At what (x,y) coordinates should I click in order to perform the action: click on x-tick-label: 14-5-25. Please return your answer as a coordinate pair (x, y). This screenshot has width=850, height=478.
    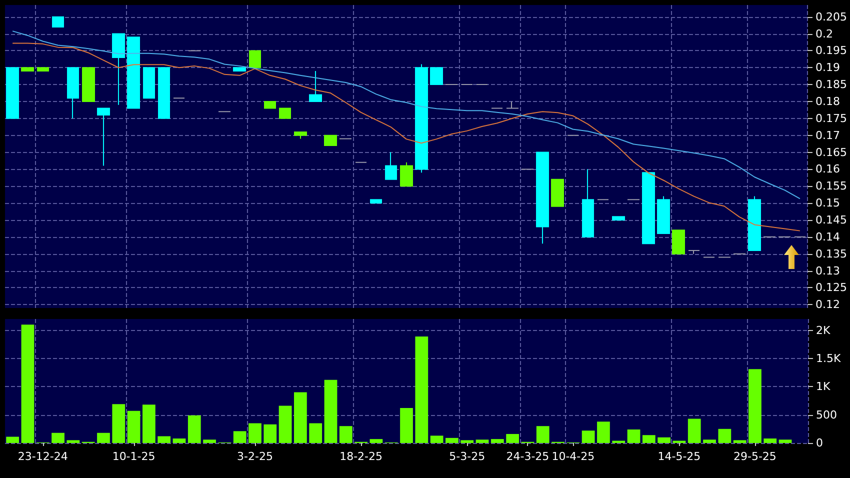
    Looking at the image, I should click on (679, 456).